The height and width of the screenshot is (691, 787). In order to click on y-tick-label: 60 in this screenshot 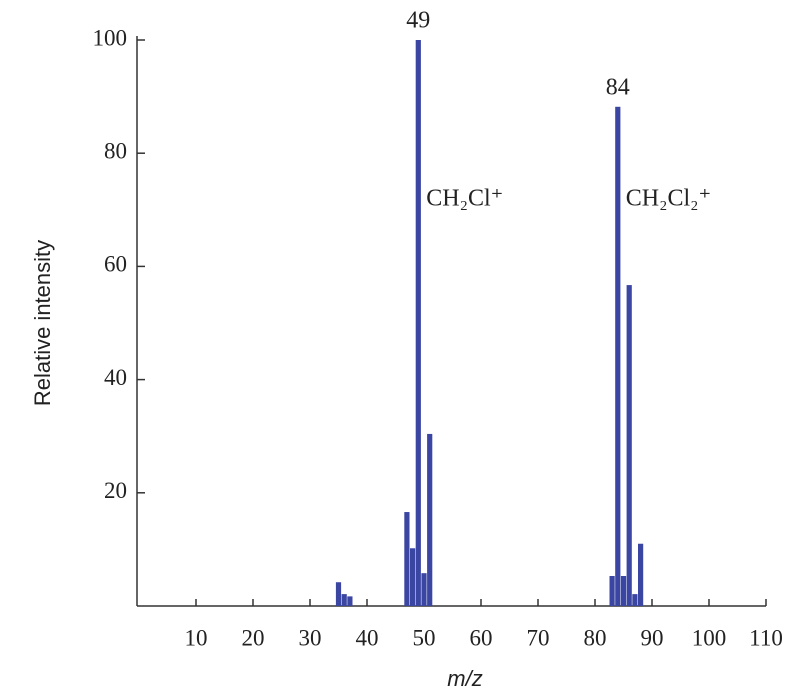, I will do `click(115, 264)`.